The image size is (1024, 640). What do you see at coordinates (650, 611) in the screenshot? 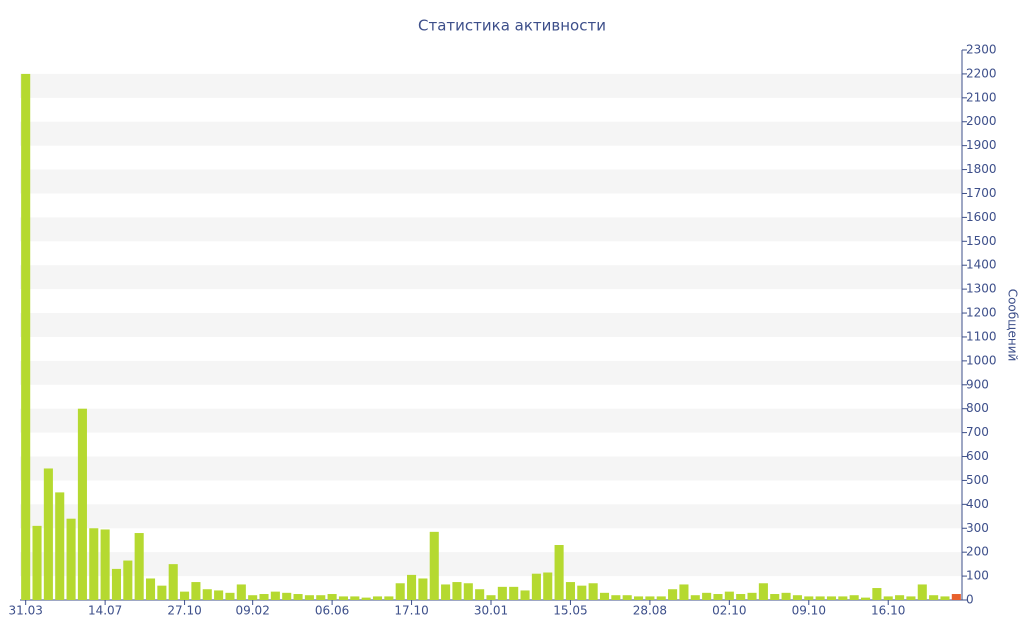
I see `x-tick-label: 28.08` at bounding box center [650, 611].